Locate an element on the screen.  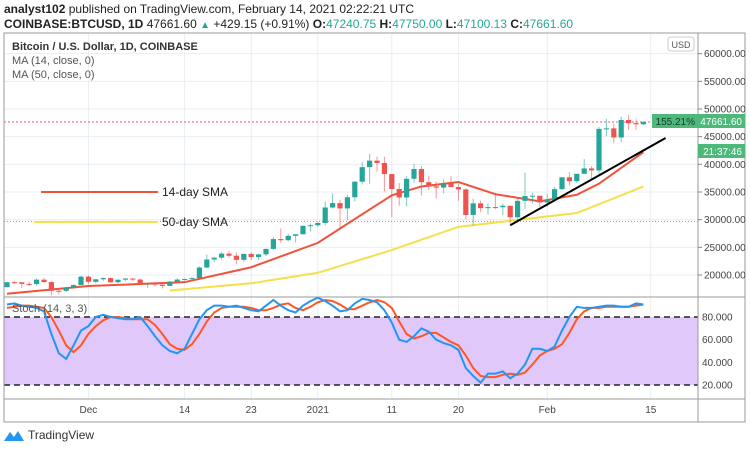
time-tick-label: 20 is located at coordinates (459, 410).